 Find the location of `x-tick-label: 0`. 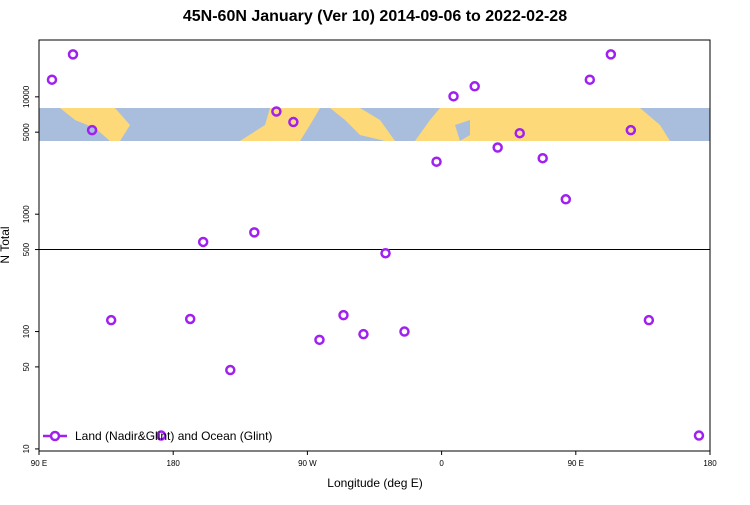

x-tick-label: 0 is located at coordinates (441, 463).